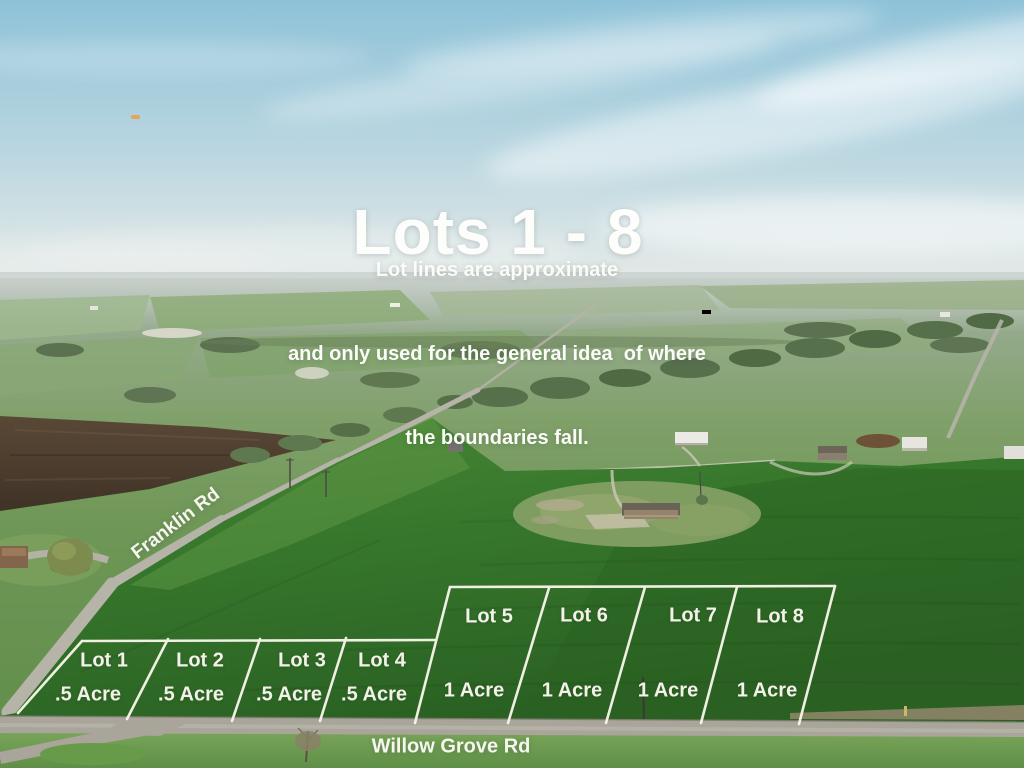  Describe the element at coordinates (465, 591) in the screenshot. I see `utility-poles` at that location.